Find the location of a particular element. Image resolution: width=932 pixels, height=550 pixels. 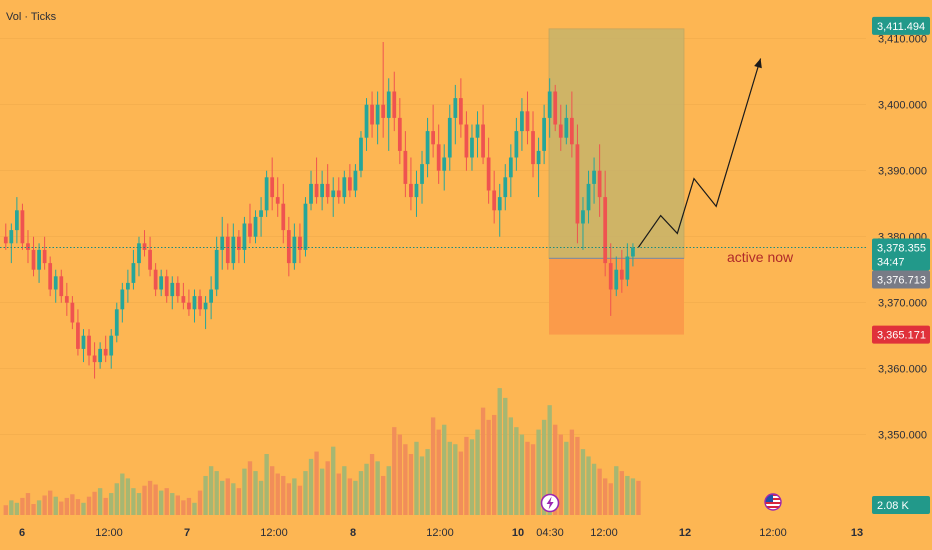

time-tick-label: 6 is located at coordinates (22, 533).